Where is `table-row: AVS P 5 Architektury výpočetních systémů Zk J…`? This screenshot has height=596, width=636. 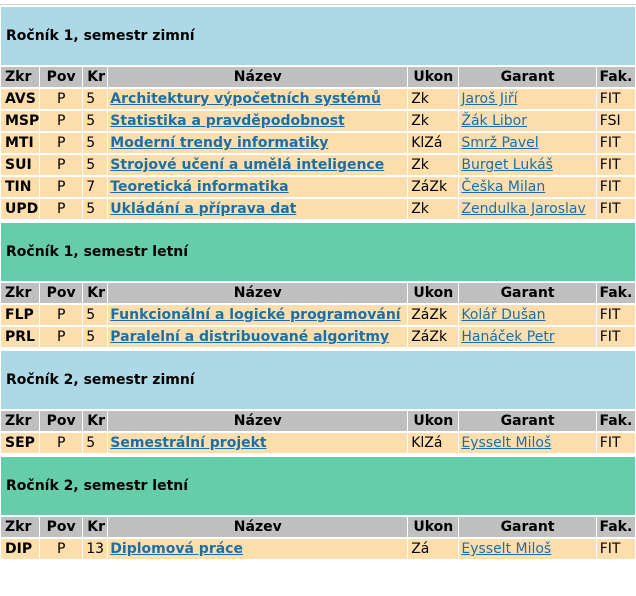
table-row: AVS P 5 Architektury výpočetních systémů Zk J… is located at coordinates (318, 99).